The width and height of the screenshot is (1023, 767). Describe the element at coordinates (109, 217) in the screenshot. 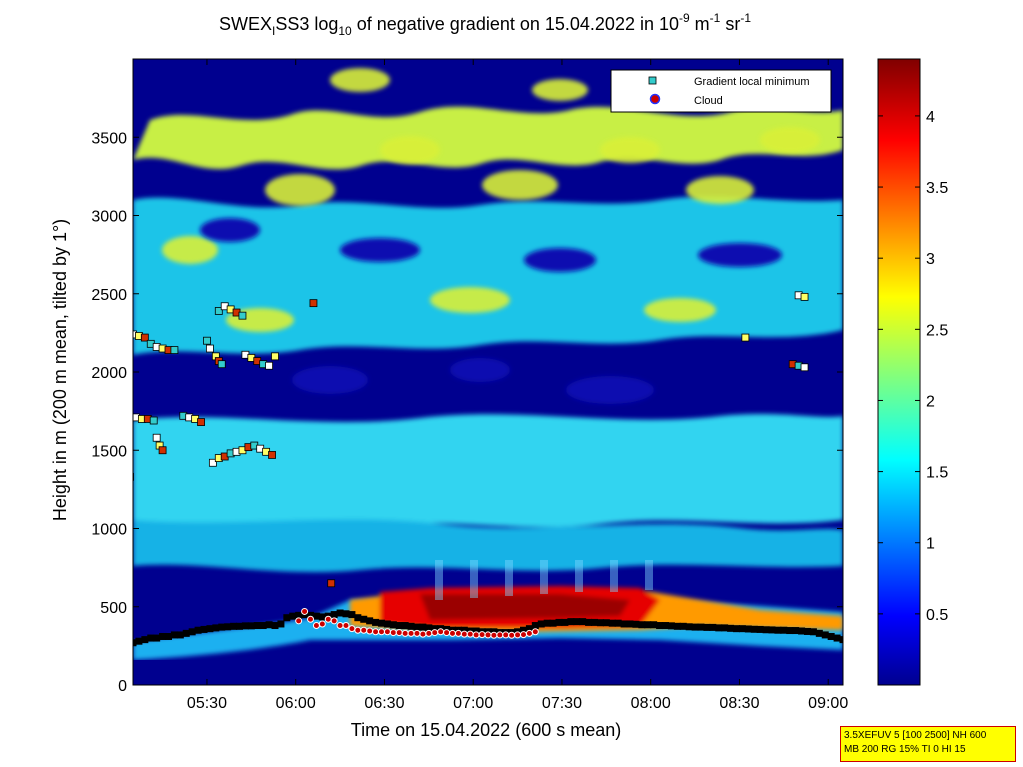

I see `y-tick-label: 3000` at that location.